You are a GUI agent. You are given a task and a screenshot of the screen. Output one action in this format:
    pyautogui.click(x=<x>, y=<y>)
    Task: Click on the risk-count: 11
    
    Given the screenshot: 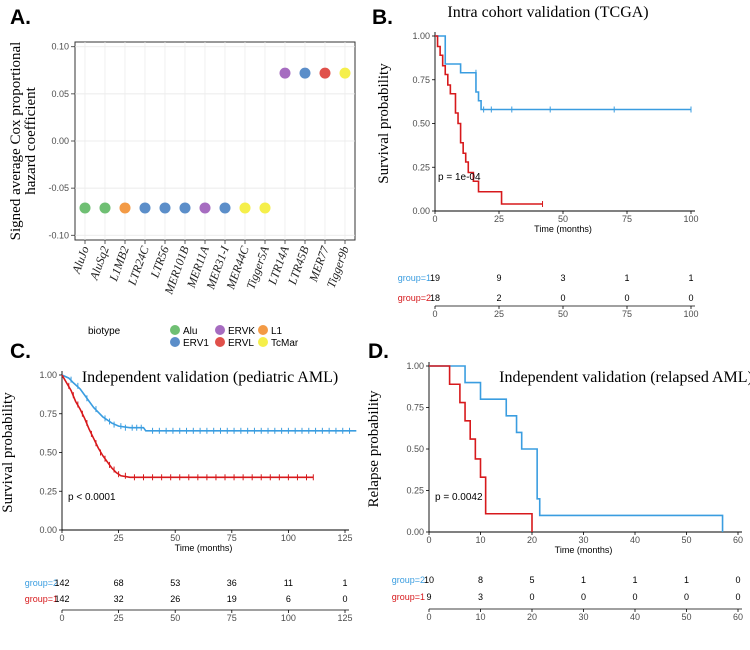 What is the action you would take?
    pyautogui.click(x=288, y=583)
    